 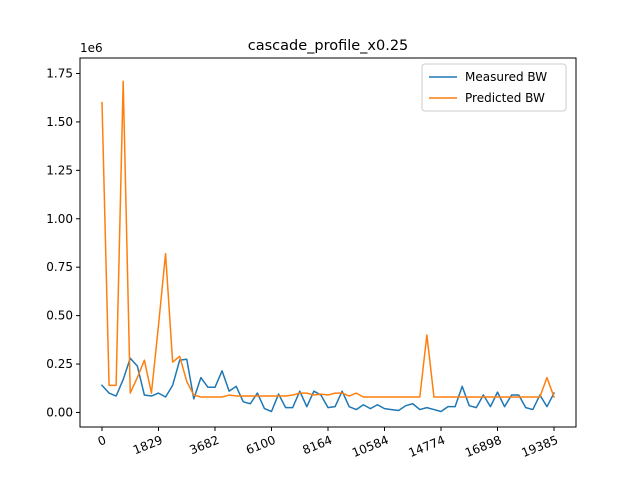 I want to click on legend-box, so click(x=494, y=87).